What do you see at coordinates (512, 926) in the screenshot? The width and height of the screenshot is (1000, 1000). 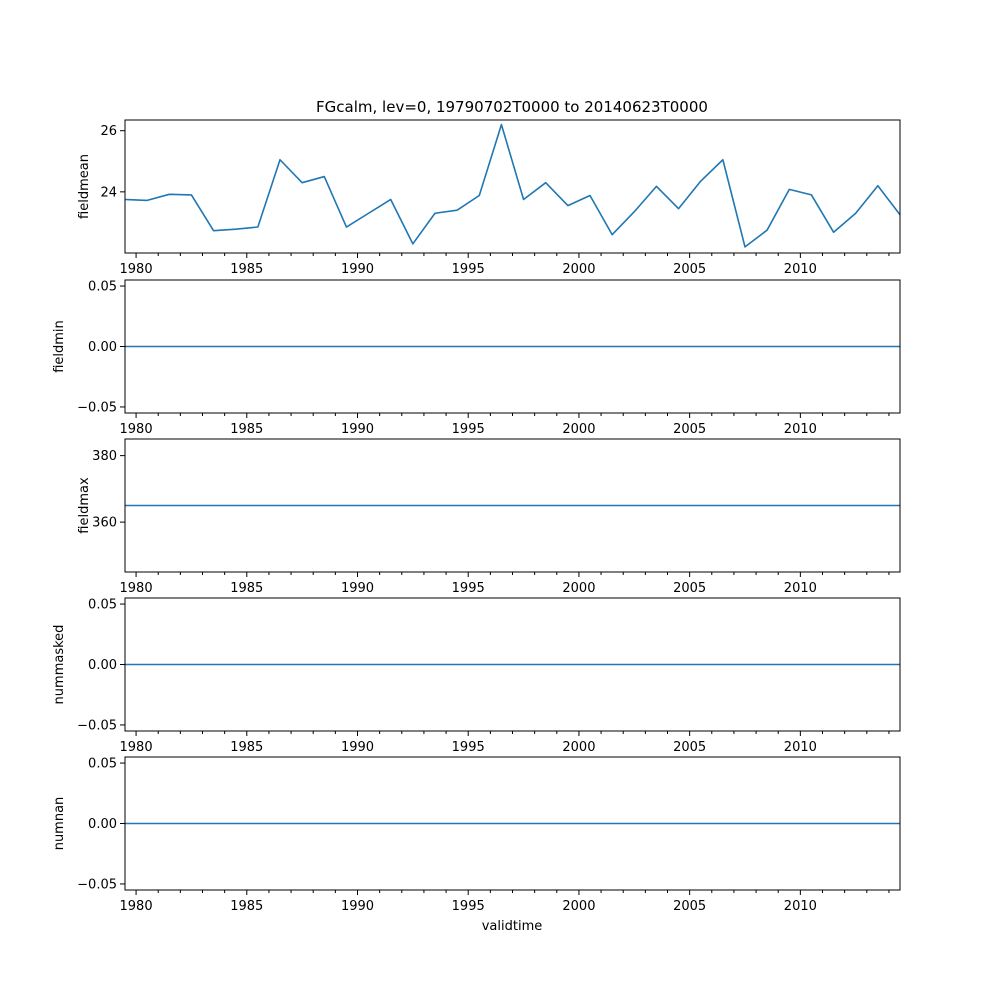 I see `x-axis-label: validtime` at bounding box center [512, 926].